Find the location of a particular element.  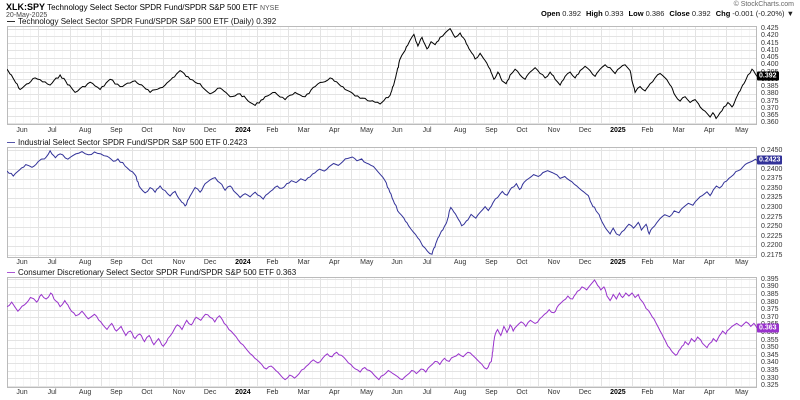

y-tick-label: 0.2350 is located at coordinates (772, 188).